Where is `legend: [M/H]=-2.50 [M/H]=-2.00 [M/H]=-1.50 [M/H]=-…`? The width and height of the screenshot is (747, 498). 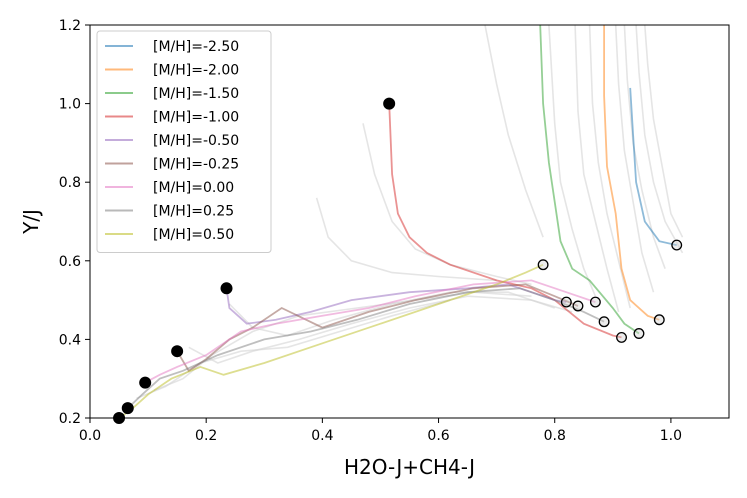 legend: [M/H]=-2.50 [M/H]=-2.00 [M/H]=-1.50 [M/H]=-… is located at coordinates (184, 141).